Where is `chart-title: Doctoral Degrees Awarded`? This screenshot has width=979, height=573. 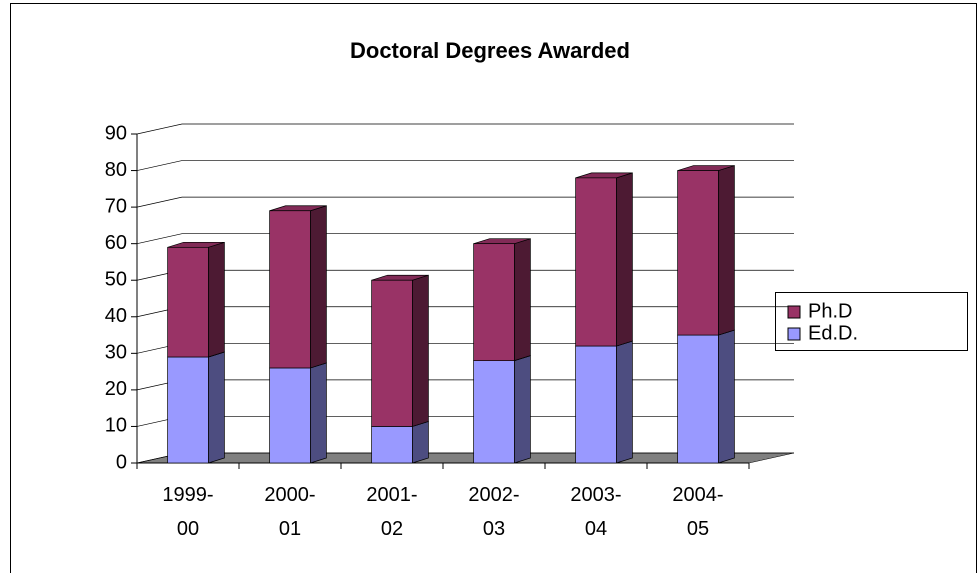 chart-title: Doctoral Degrees Awarded is located at coordinates (490, 50).